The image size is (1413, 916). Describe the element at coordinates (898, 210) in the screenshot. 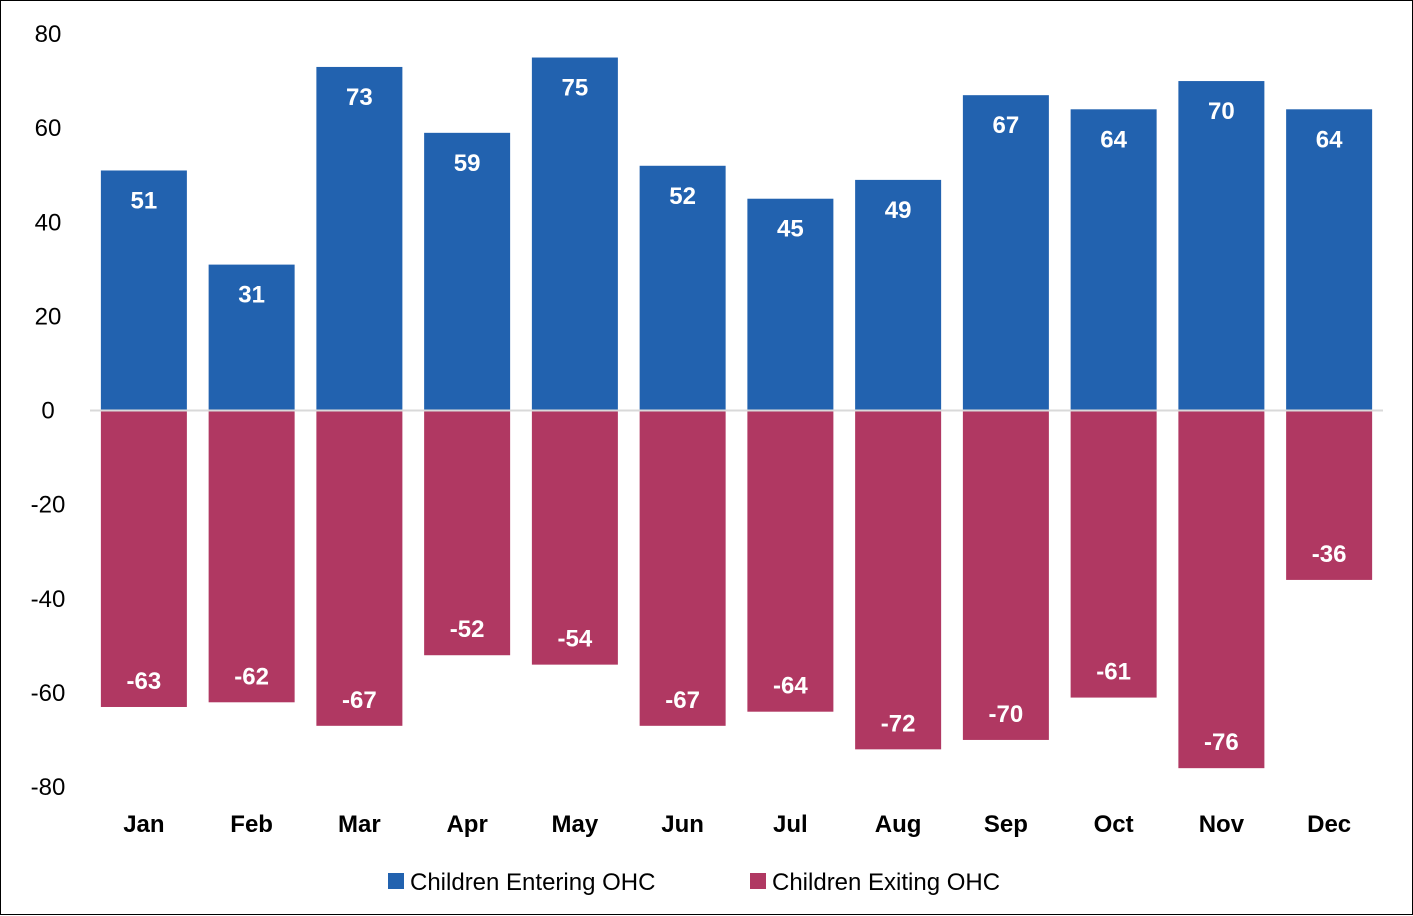

I see `label-entering-aug: 49` at that location.